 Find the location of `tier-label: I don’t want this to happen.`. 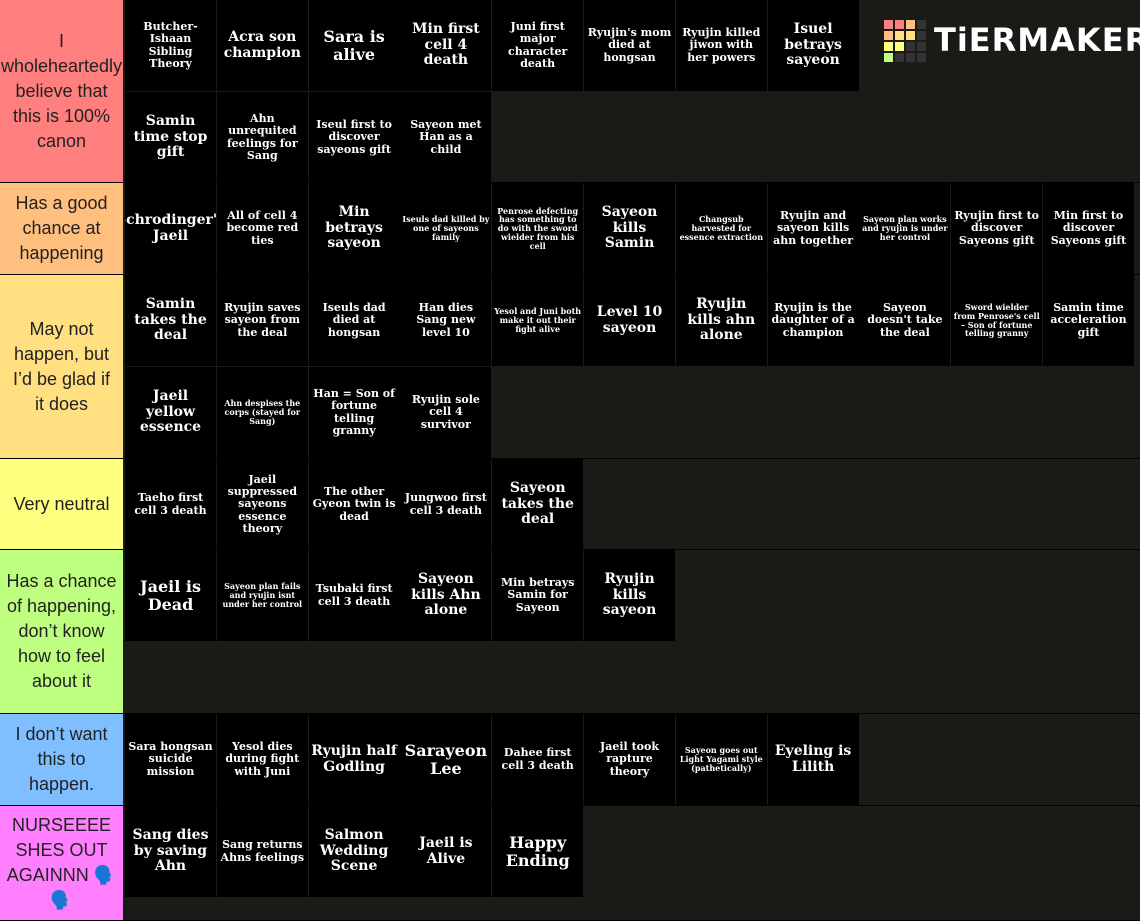

tier-label: I don’t want this to happen. is located at coordinates (61, 759).